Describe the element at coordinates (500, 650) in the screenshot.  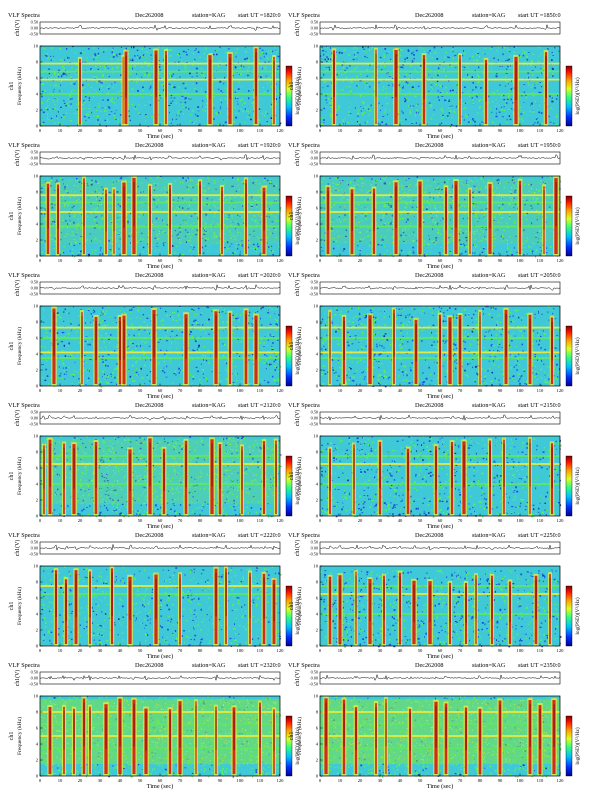
I see `time-tick-label: 90` at that location.